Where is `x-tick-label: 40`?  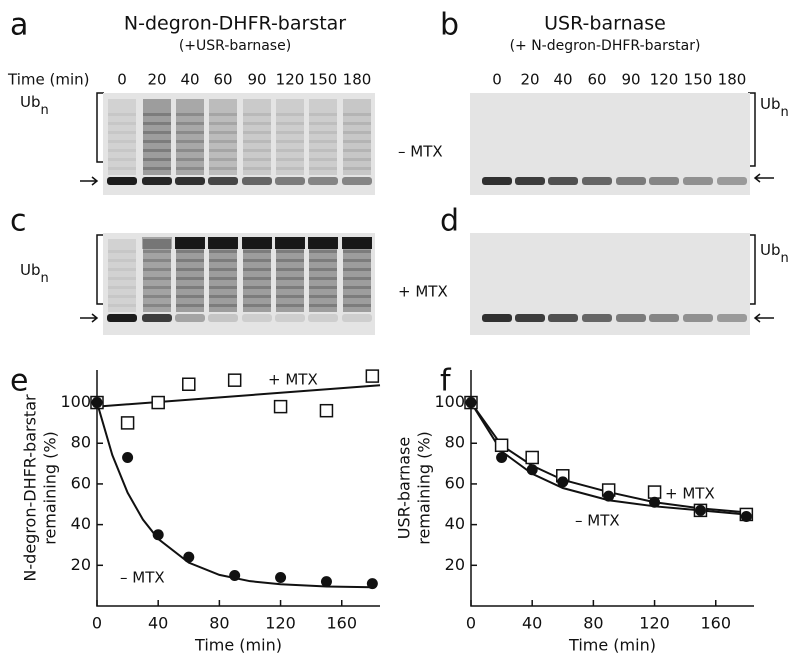
x-tick-label: 40 is located at coordinates (158, 623).